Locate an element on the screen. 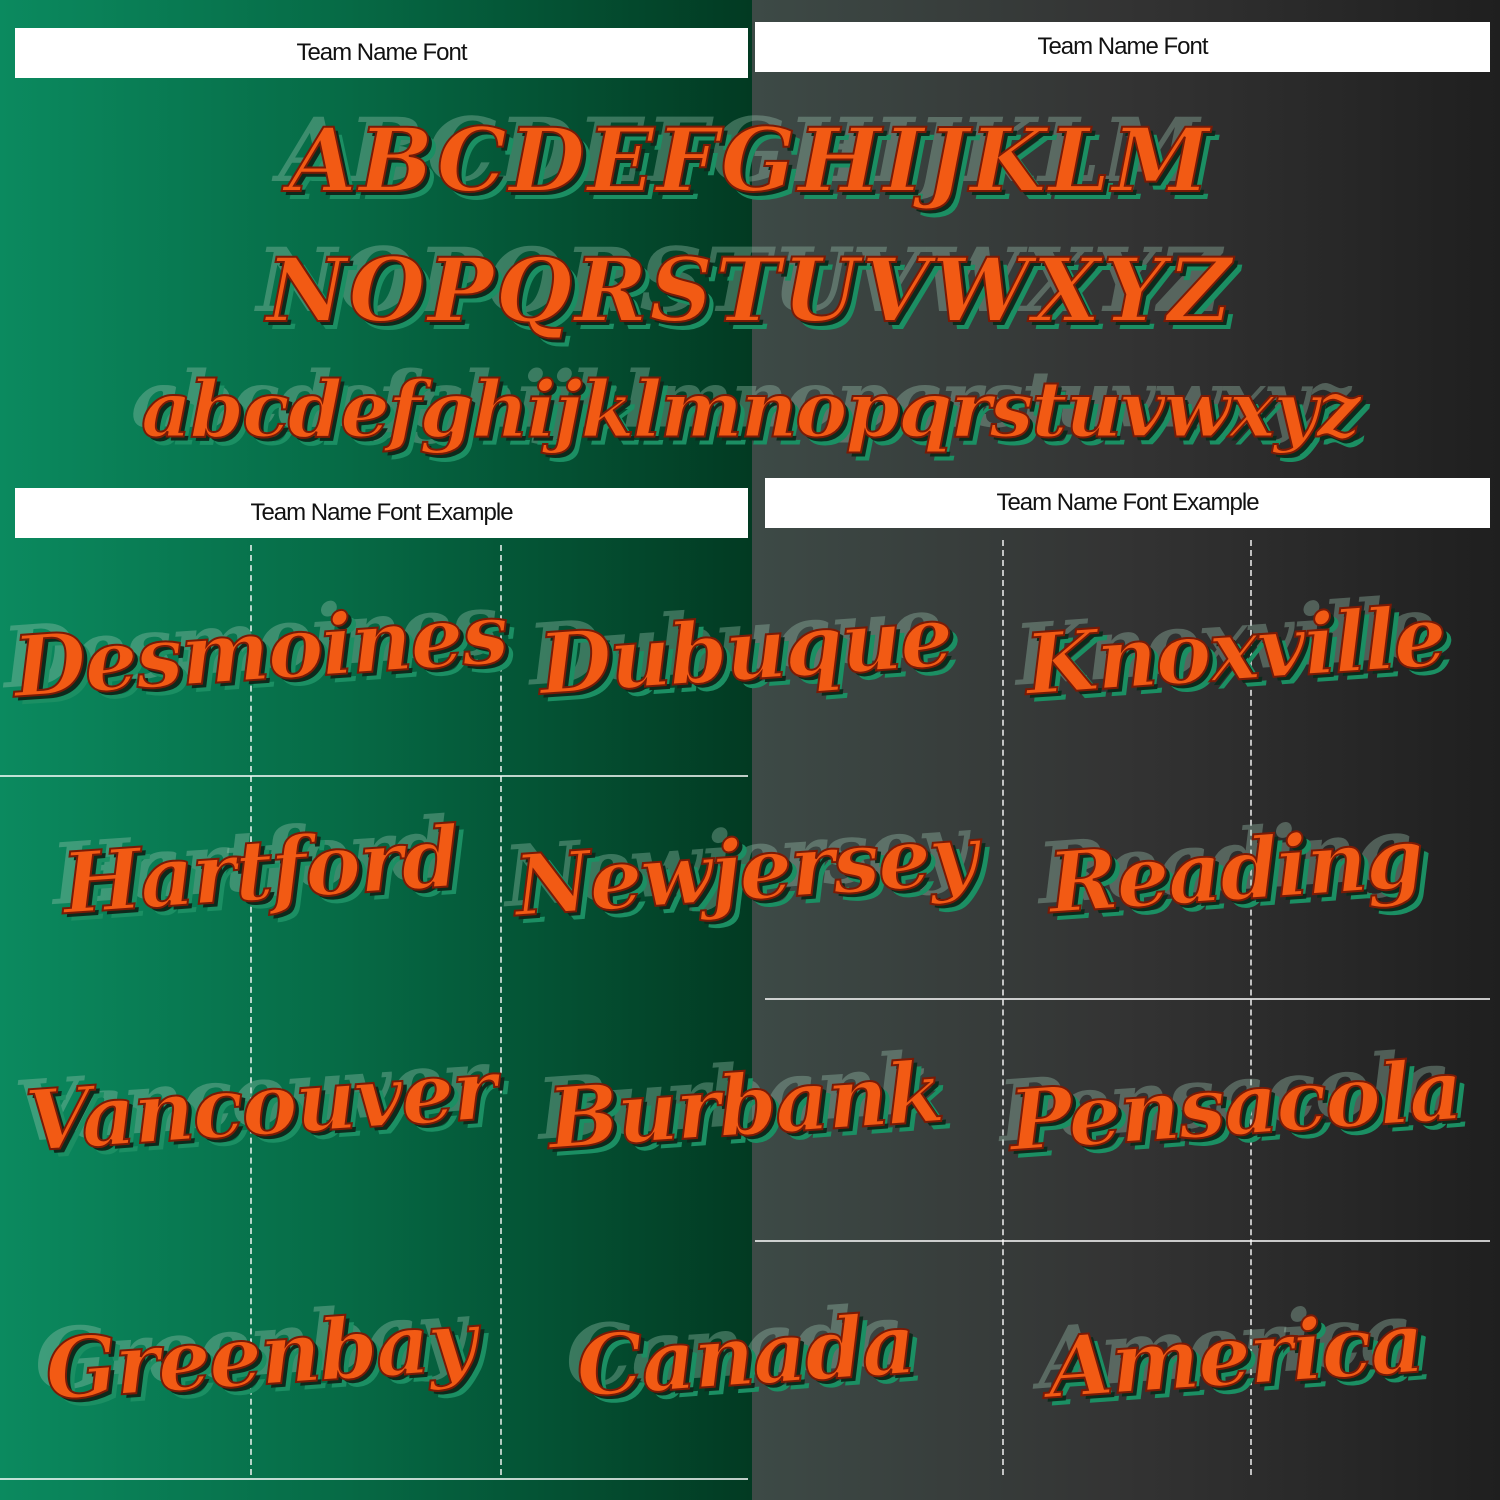  alphabet-row: NOPQRSTUVWXYZ is located at coordinates (749, 290).